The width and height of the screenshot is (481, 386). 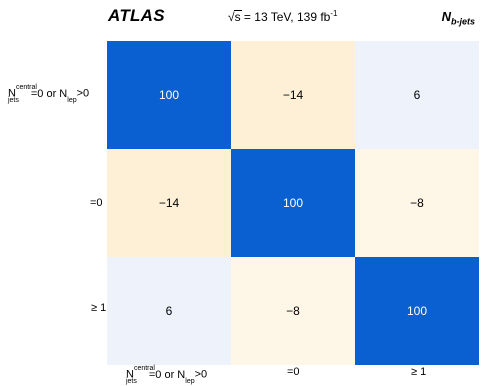 I want to click on sqrt-symbol: √, so click(x=231, y=17).